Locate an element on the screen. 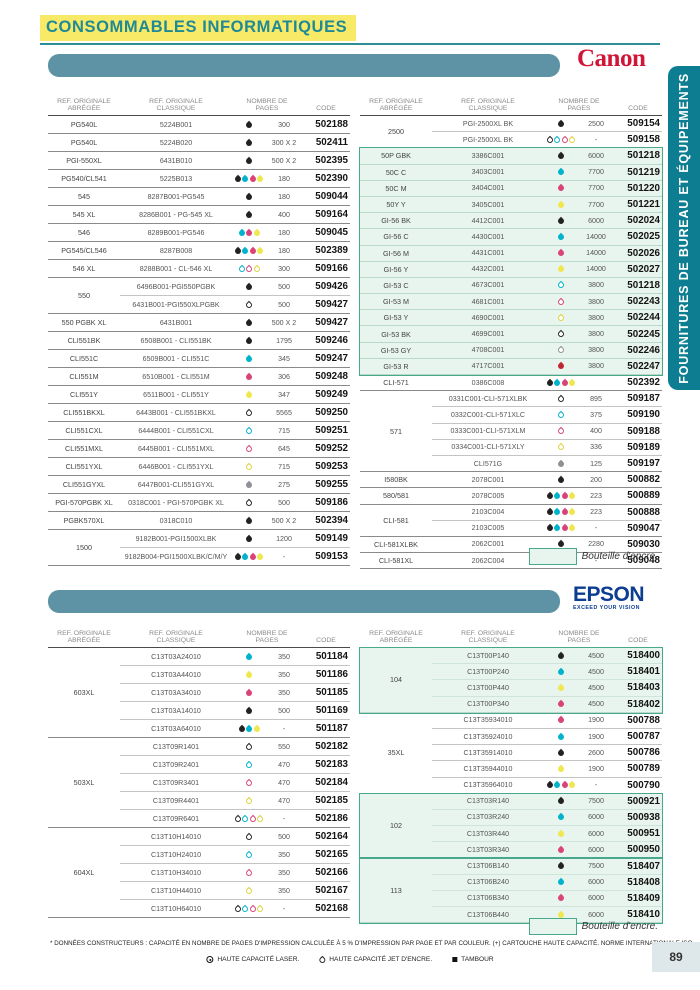 The width and height of the screenshot is (700, 990). table-group: 580/581 2078C005 223 500889 is located at coordinates (511, 496).